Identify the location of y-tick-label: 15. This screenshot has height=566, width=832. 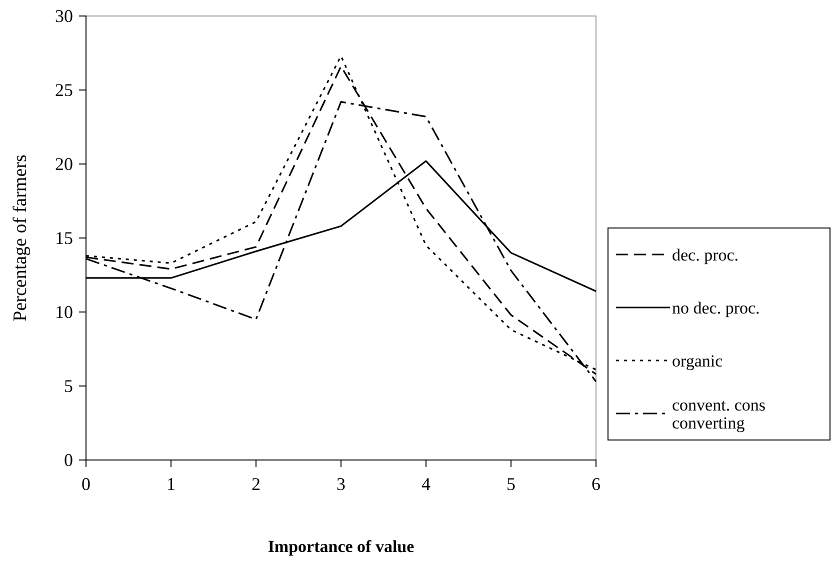
(64, 238).